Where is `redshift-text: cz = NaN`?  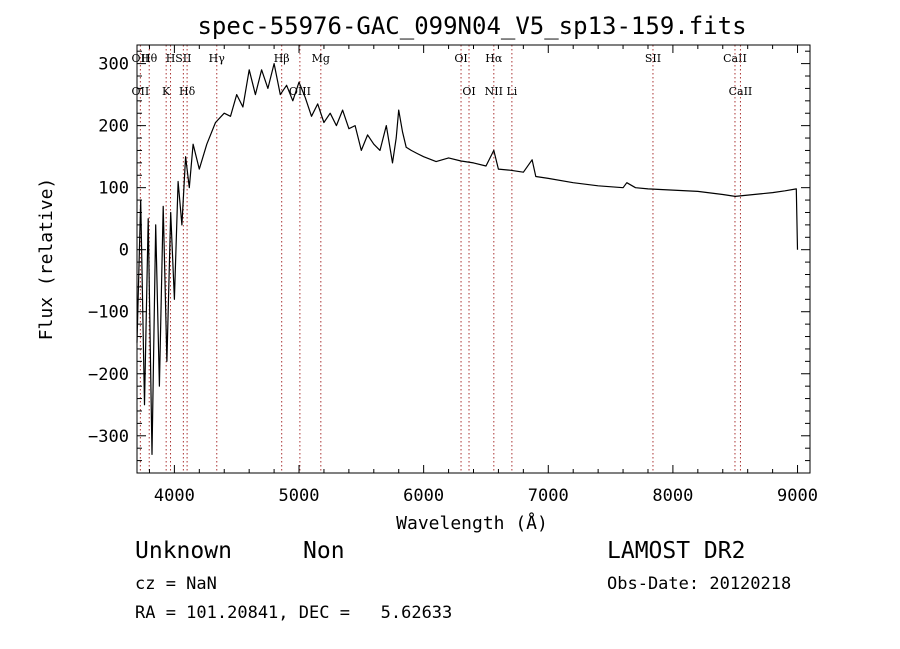
redshift-text: cz = NaN is located at coordinates (176, 584).